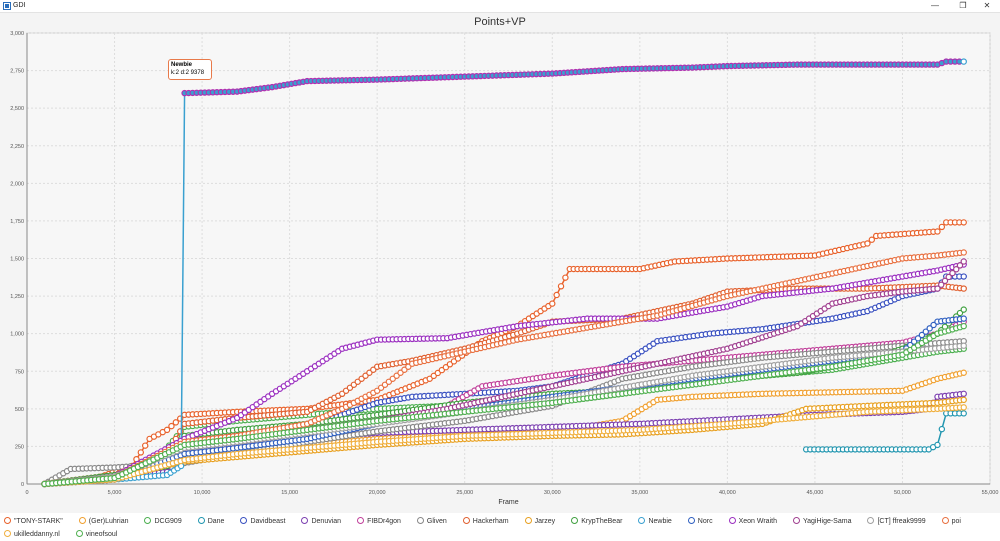  What do you see at coordinates (17, 222) in the screenshot?
I see `y-tick-label: 1,750` at bounding box center [17, 222].